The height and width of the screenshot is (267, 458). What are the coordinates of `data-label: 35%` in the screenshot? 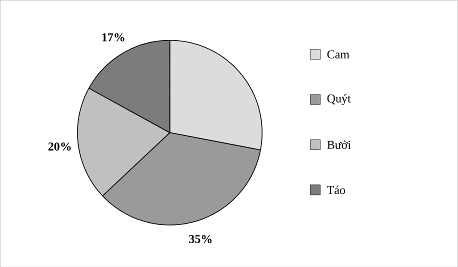 It's located at (200, 238).